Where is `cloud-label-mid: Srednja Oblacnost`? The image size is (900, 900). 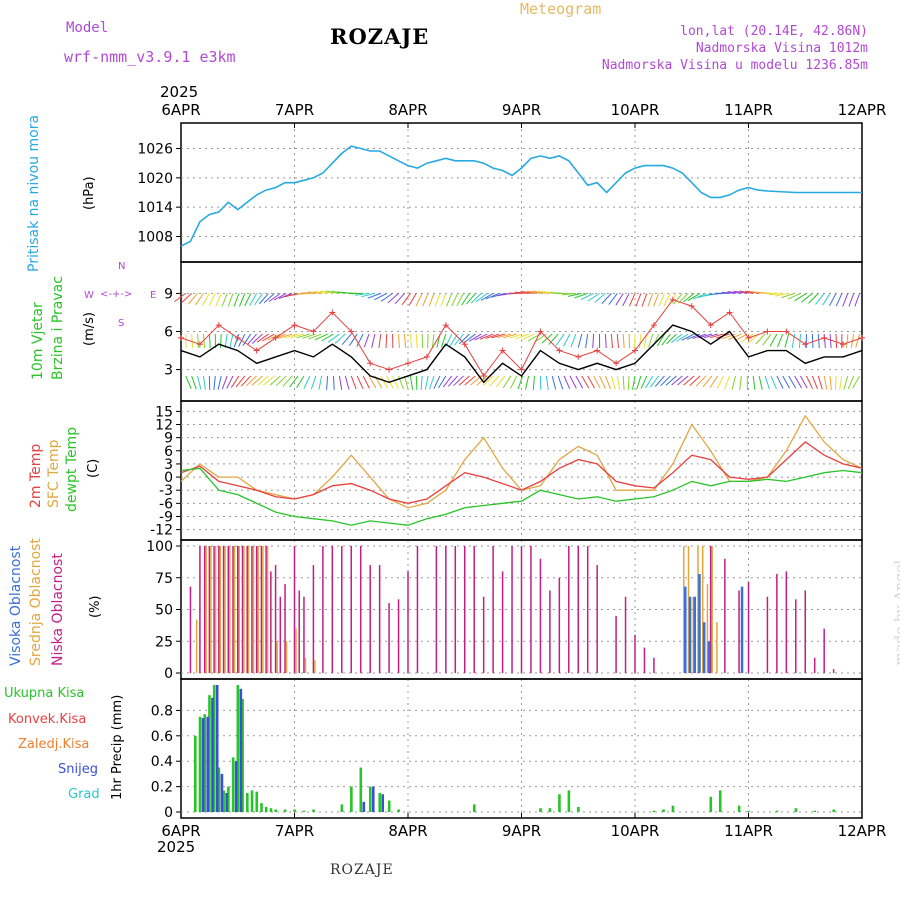
cloud-label-mid: Srednja Oblacnost is located at coordinates (36, 602).